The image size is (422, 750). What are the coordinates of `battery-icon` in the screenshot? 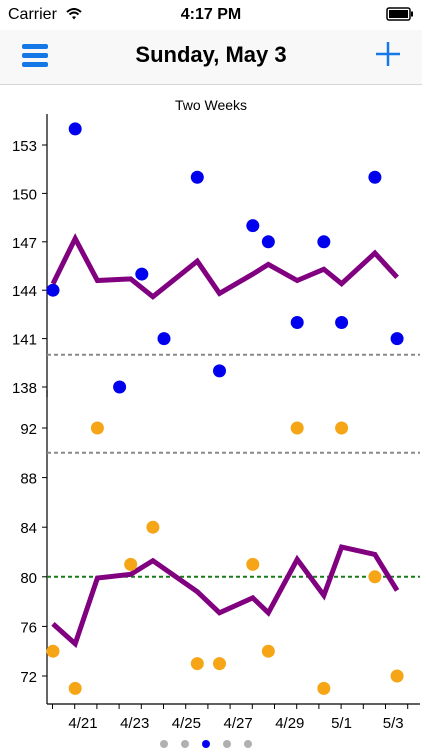 It's located at (400, 16).